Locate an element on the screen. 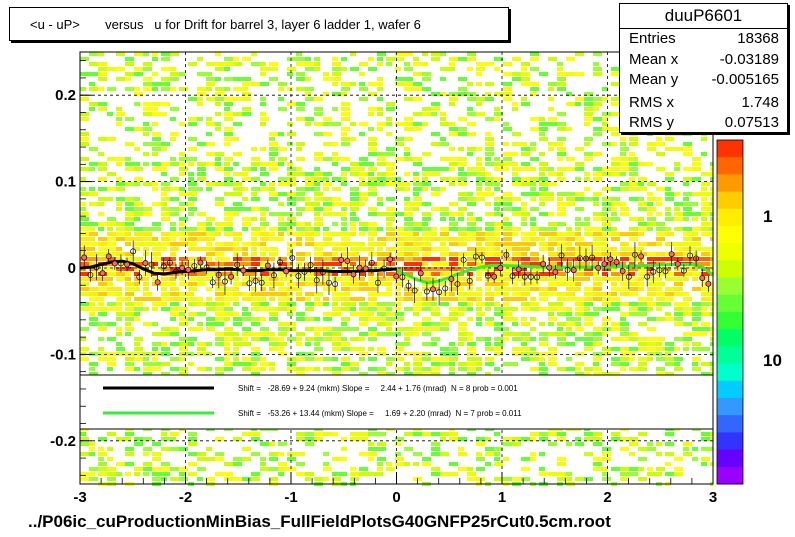  stats-label: Entries is located at coordinates (652, 38).